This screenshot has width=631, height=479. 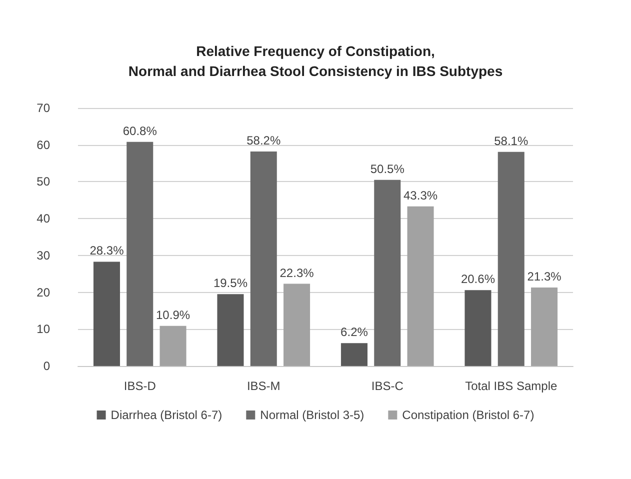 What do you see at coordinates (140, 386) in the screenshot?
I see `x-tick-label: IBS-D` at bounding box center [140, 386].